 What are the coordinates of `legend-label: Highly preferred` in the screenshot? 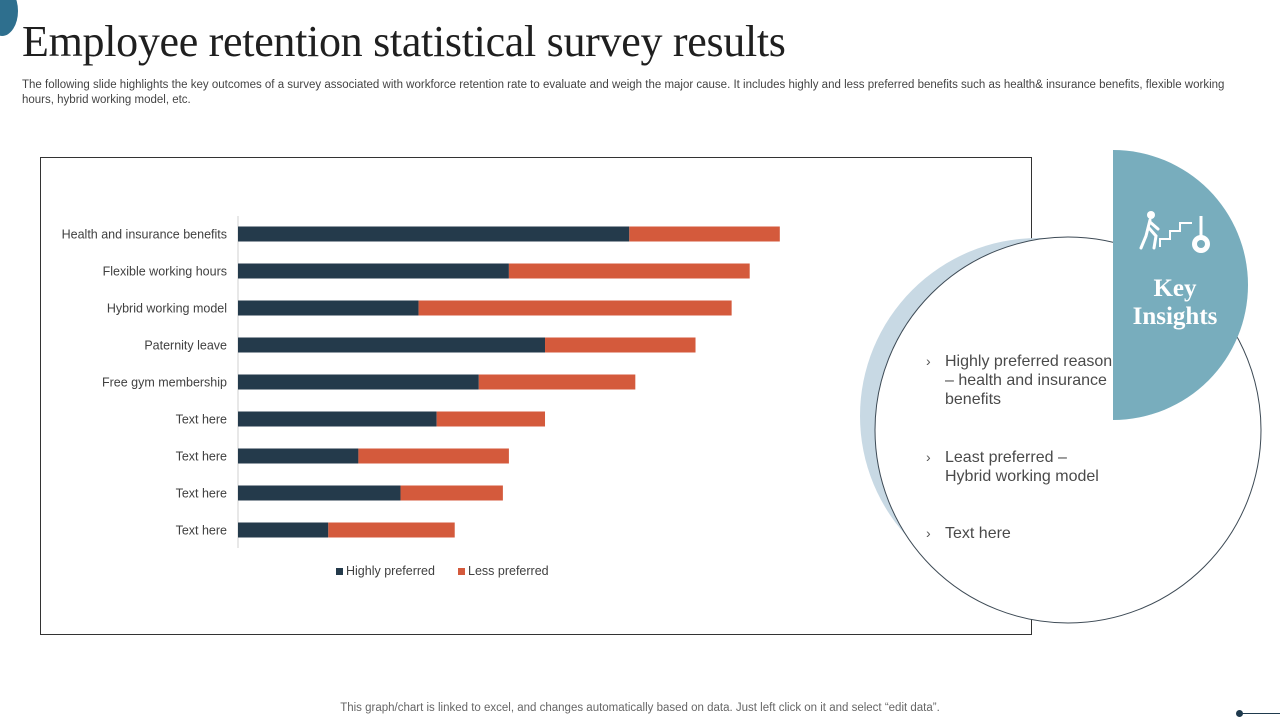 It's located at (390, 571).